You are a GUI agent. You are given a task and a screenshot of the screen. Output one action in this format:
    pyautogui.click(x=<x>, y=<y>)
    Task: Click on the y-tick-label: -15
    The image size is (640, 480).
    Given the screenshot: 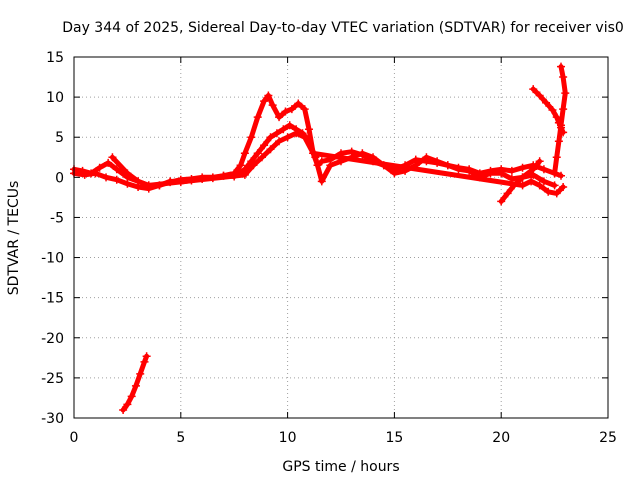 What is the action you would take?
    pyautogui.click(x=52, y=299)
    